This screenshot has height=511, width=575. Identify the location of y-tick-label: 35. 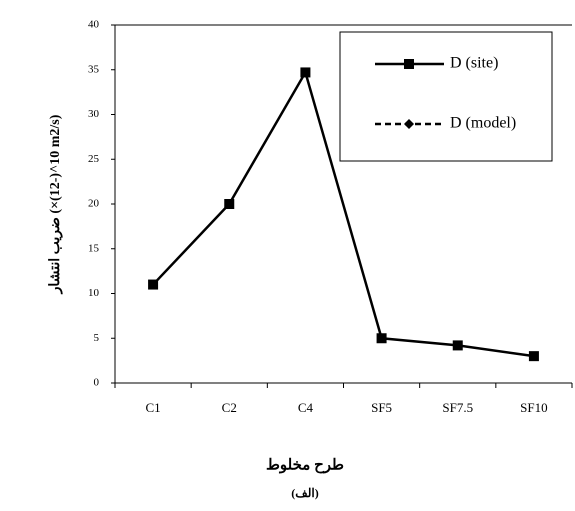
(94, 69).